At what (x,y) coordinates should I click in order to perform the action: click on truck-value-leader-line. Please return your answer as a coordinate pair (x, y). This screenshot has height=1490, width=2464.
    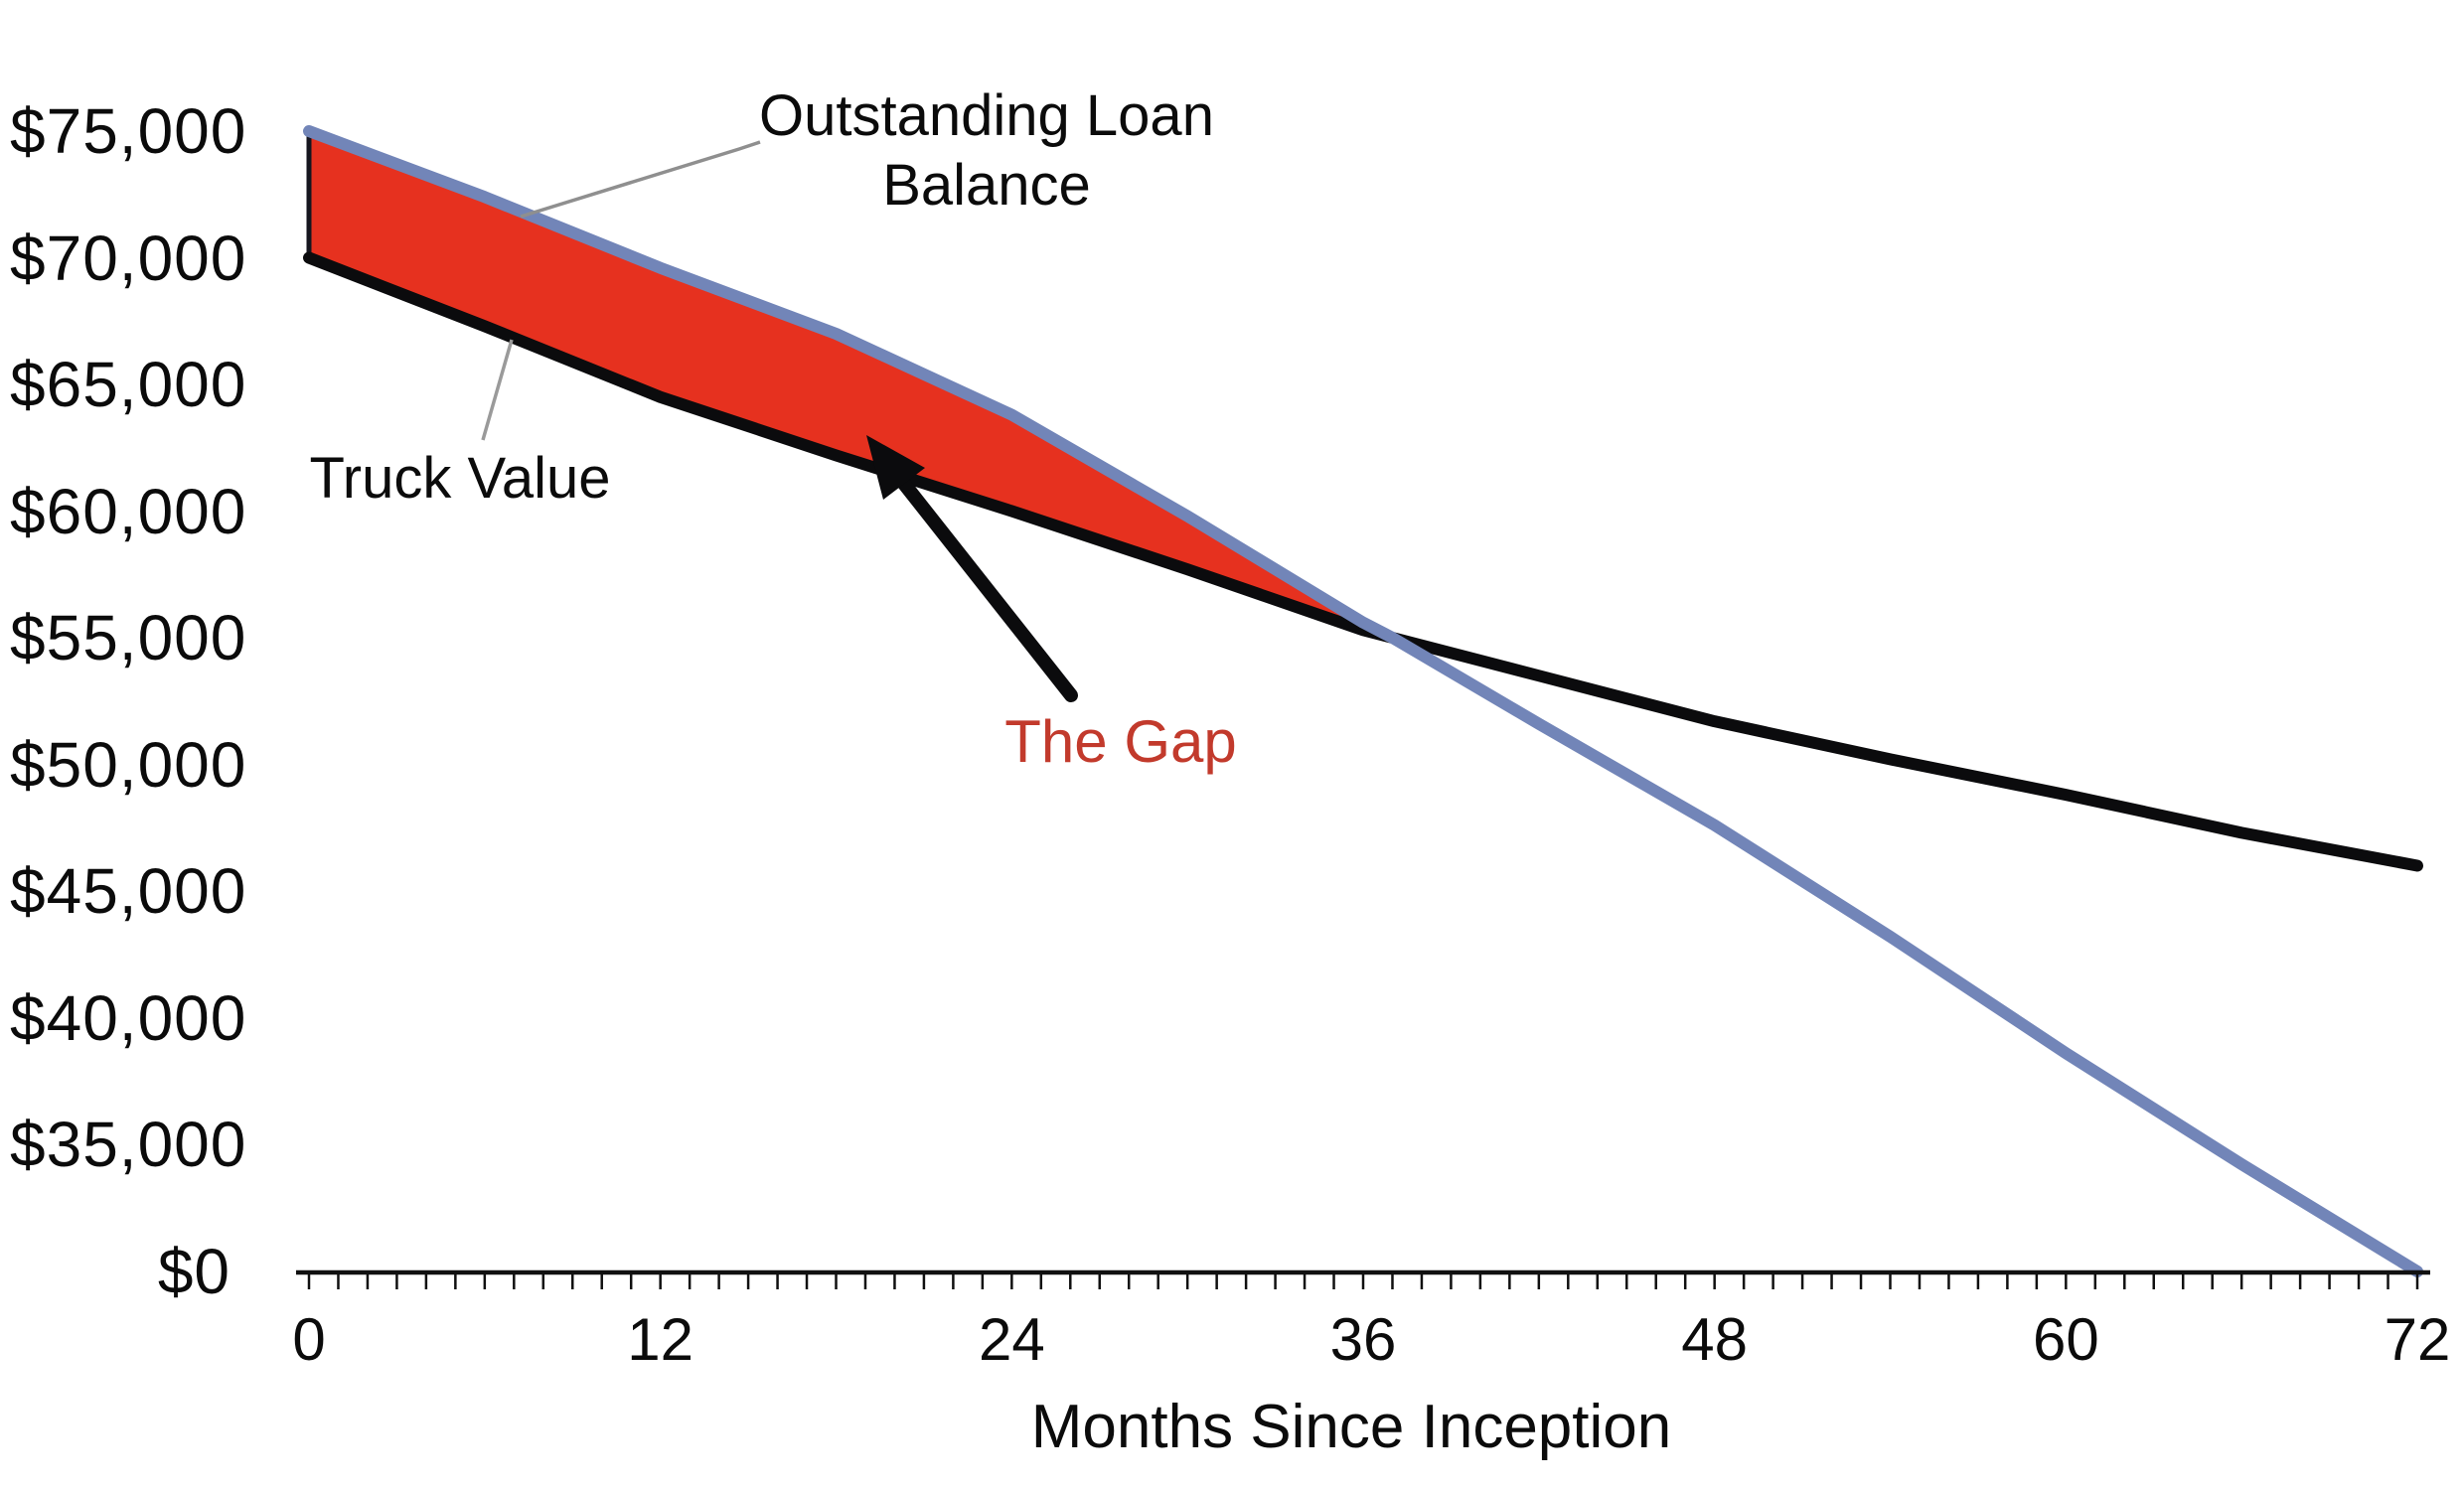
    Looking at the image, I should click on (497, 390).